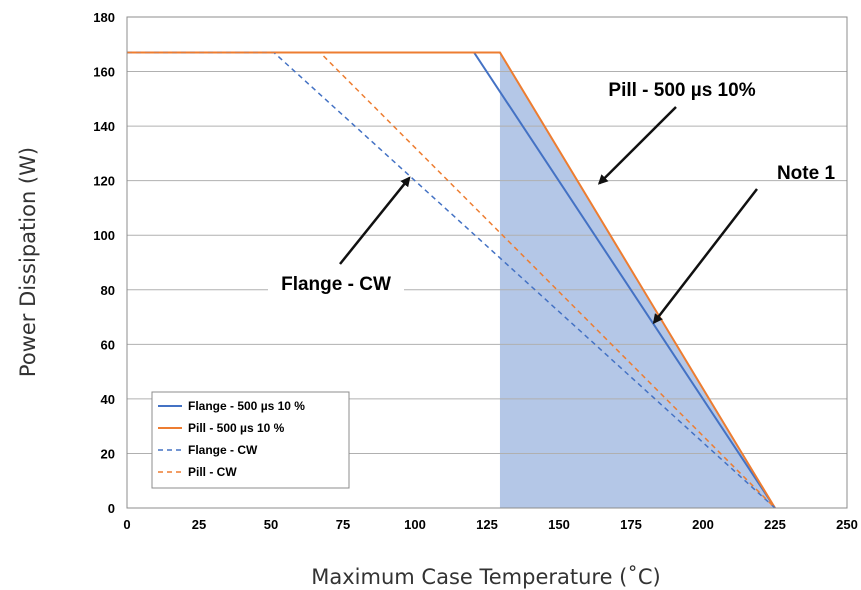 This screenshot has height=590, width=861. Describe the element at coordinates (559, 524) in the screenshot. I see `x-tick-label: 150` at that location.